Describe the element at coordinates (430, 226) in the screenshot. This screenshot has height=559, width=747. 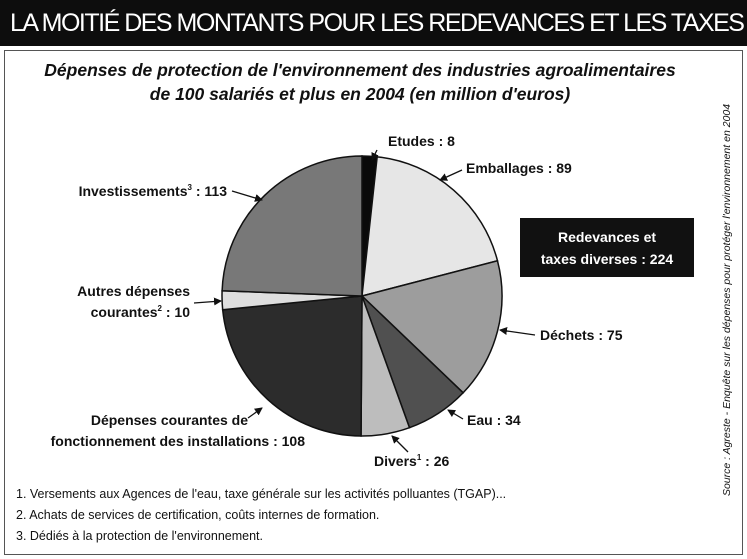
I see `pie-slice-emballages` at that location.